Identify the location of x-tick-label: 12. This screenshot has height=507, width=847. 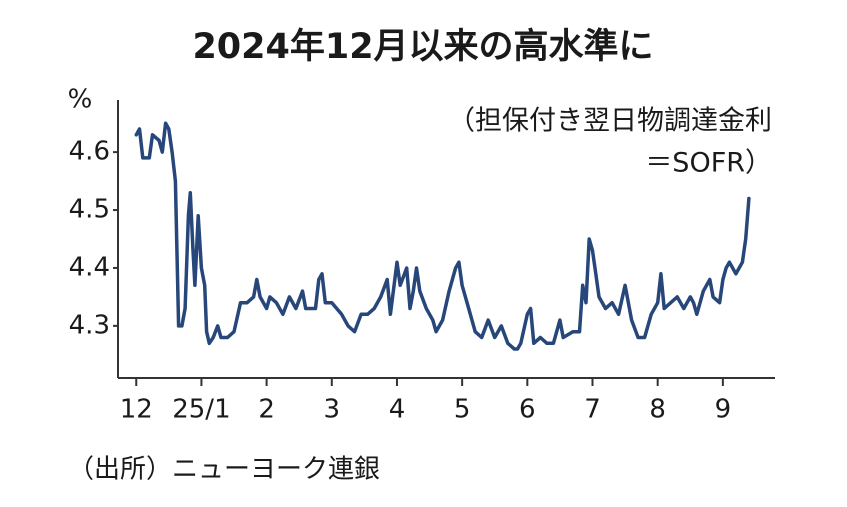
(136, 410).